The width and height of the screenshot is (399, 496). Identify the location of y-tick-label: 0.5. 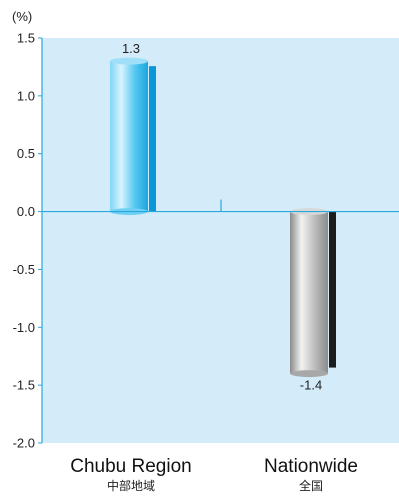
(26, 153).